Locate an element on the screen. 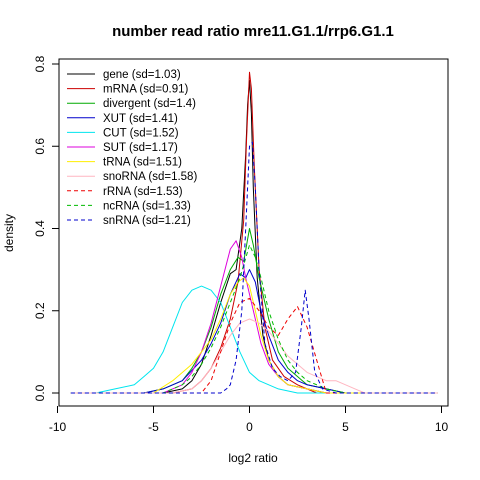  legend-label: rRNA (sd=1.53) is located at coordinates (143, 192).